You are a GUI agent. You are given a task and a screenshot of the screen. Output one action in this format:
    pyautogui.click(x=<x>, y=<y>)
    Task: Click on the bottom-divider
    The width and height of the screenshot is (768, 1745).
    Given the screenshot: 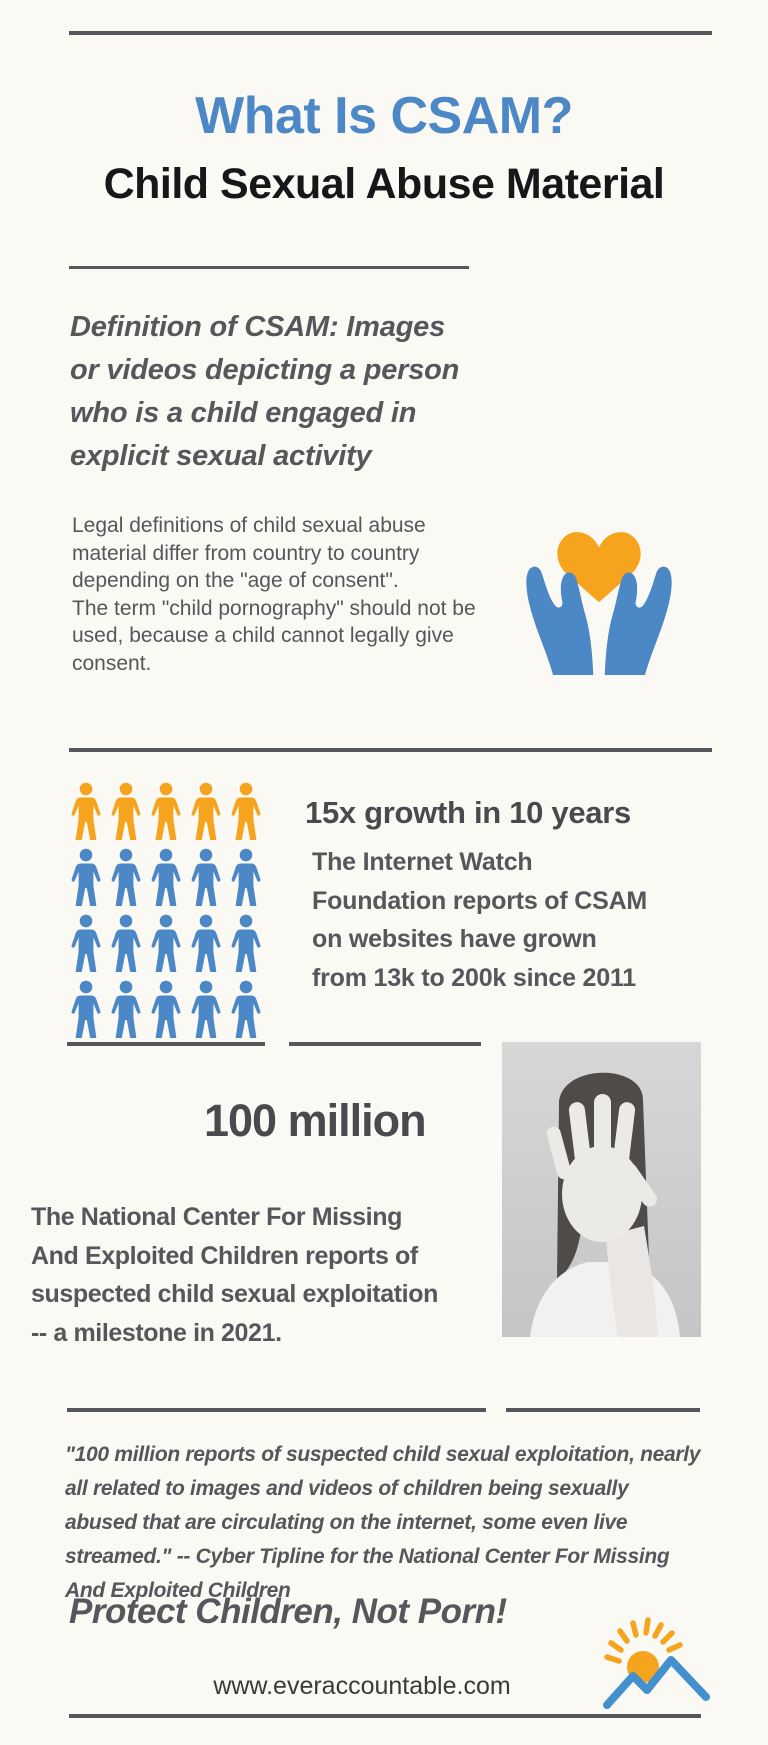 What is the action you would take?
    pyautogui.click(x=385, y=1716)
    